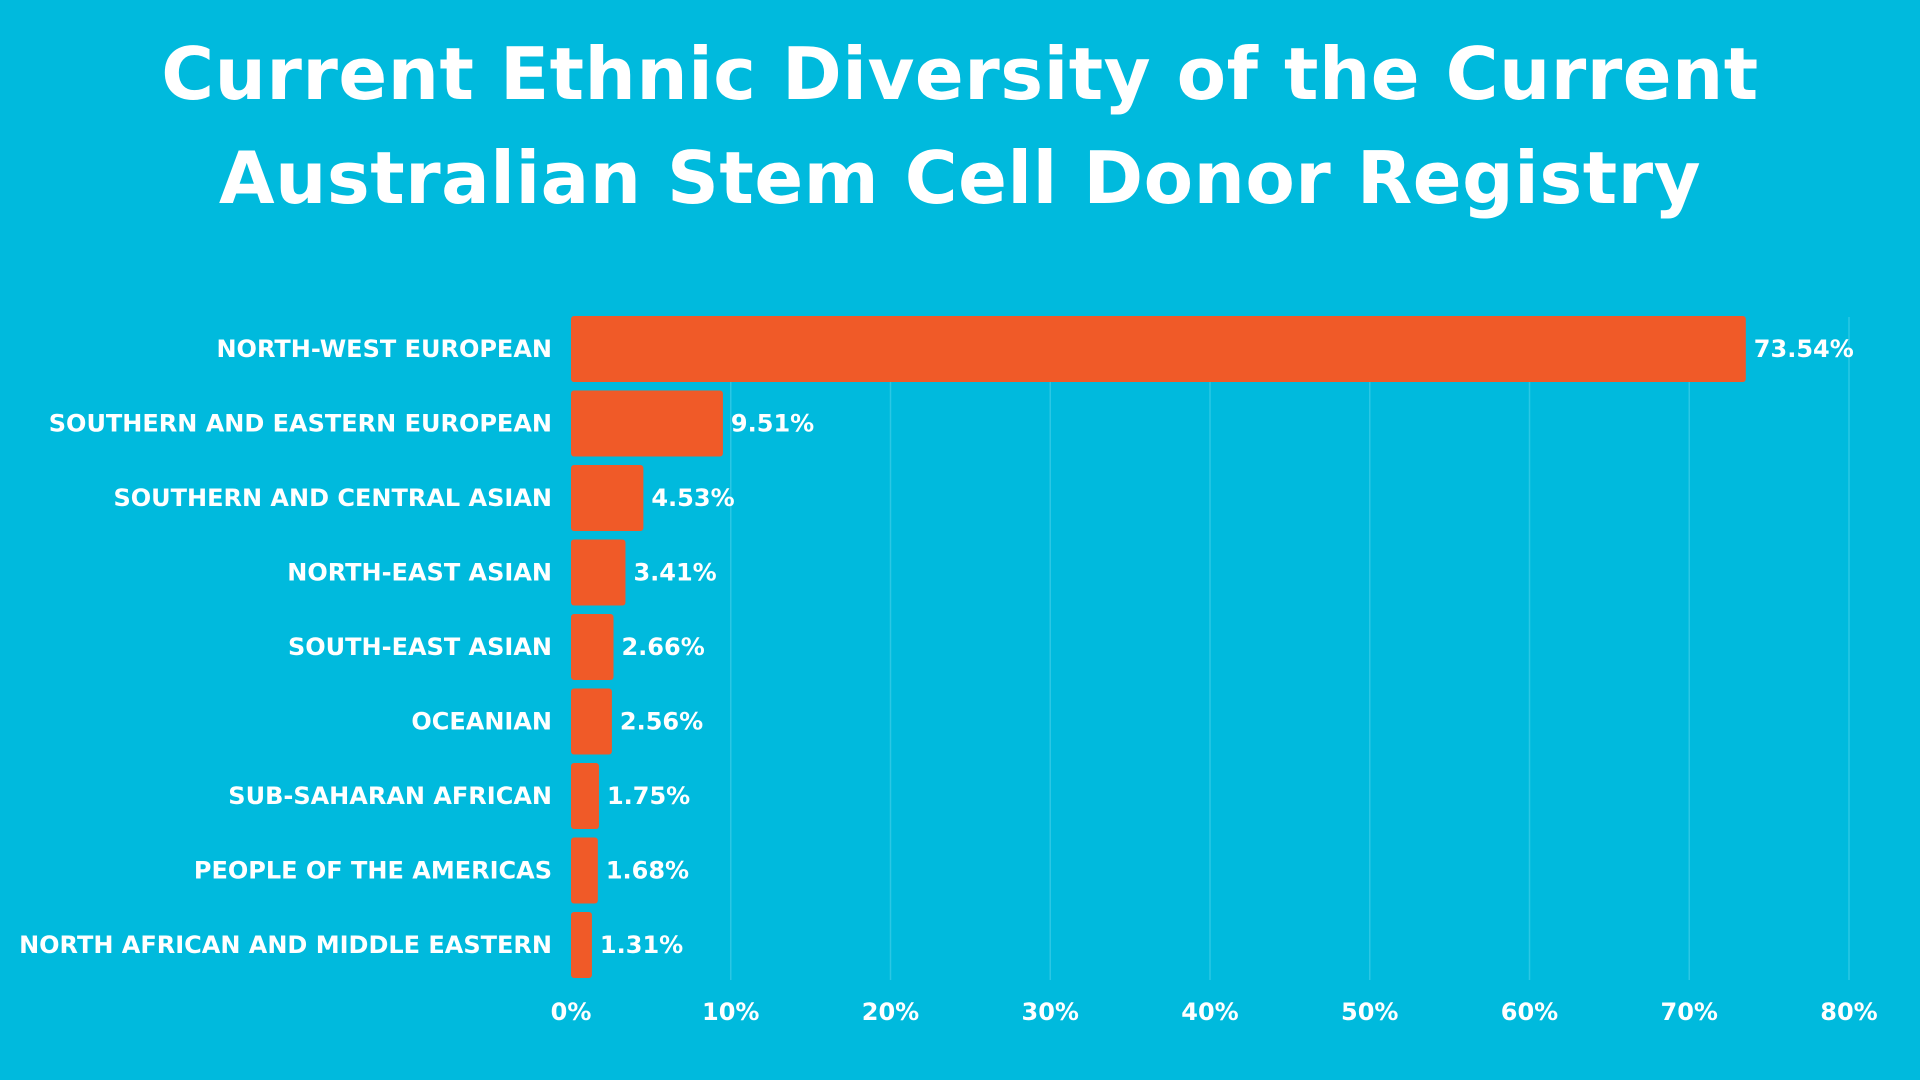  Describe the element at coordinates (772, 424) in the screenshot. I see `value-label: 9.51%` at that location.